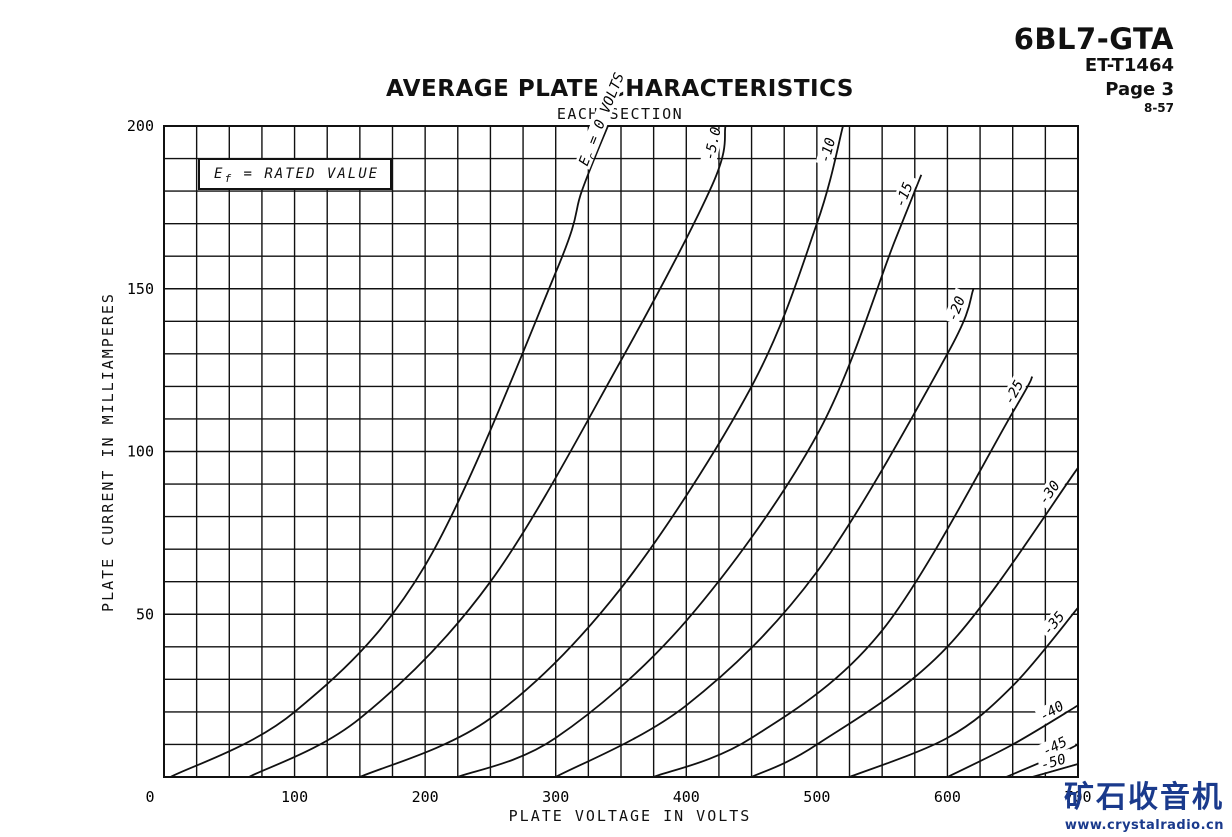  What do you see at coordinates (620, 114) in the screenshot?
I see `chart-subtitle: EACH SECTION` at bounding box center [620, 114].